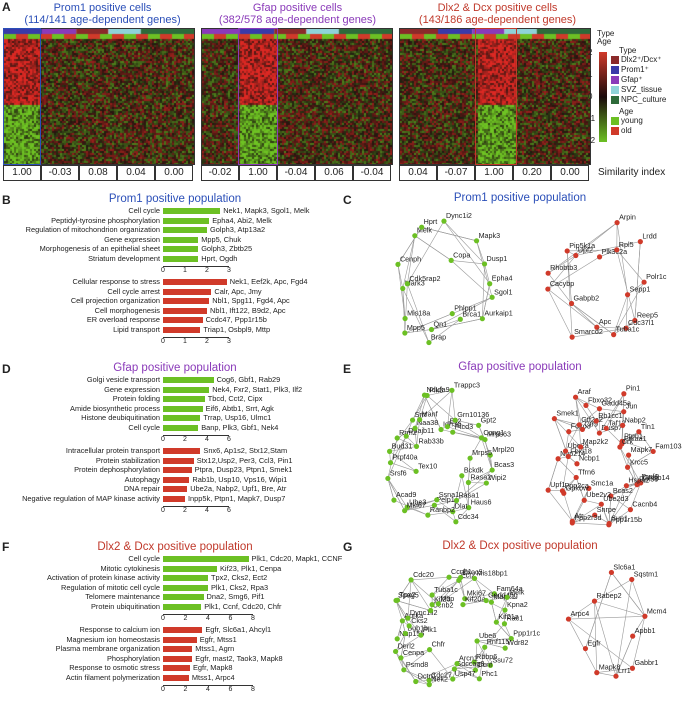  I want to click on network-node-label: Ccnf, so click(484, 664).